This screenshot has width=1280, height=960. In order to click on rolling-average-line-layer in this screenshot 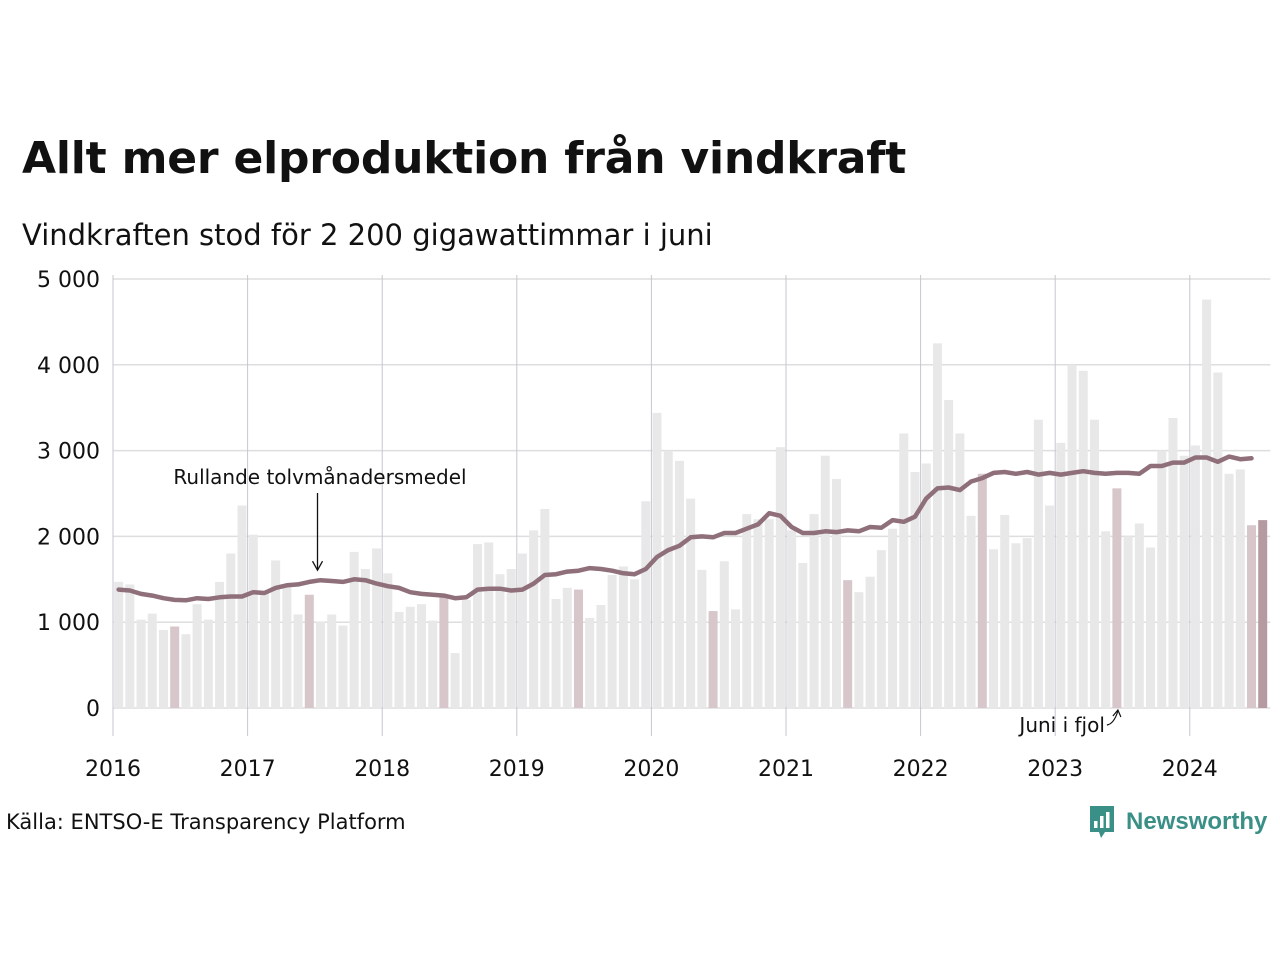, I will do `click(685, 528)`.